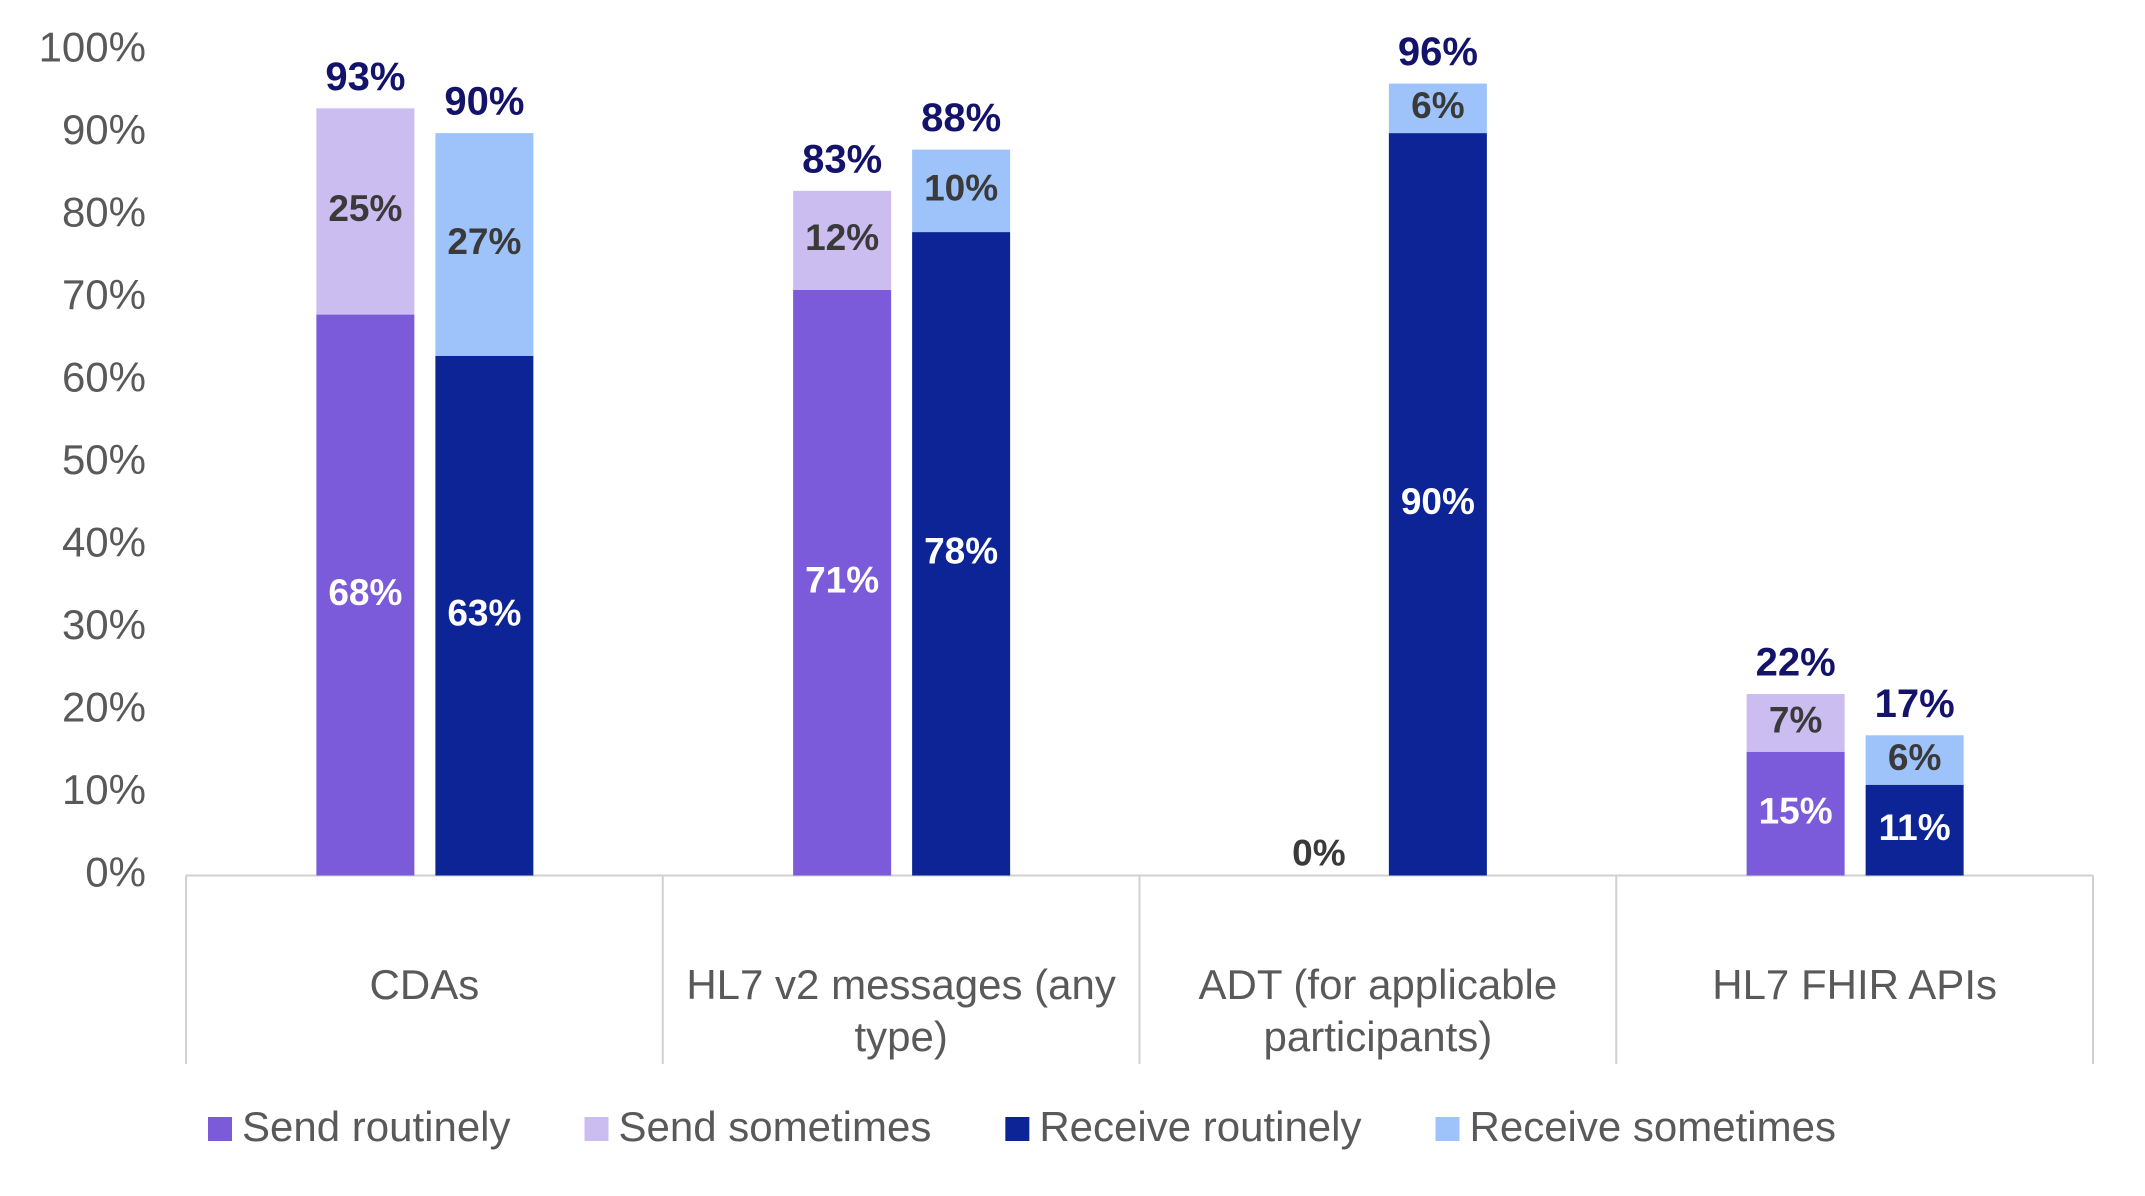 The height and width of the screenshot is (1196, 2145). I want to click on legend-label: Receive routinely, so click(1200, 1126).